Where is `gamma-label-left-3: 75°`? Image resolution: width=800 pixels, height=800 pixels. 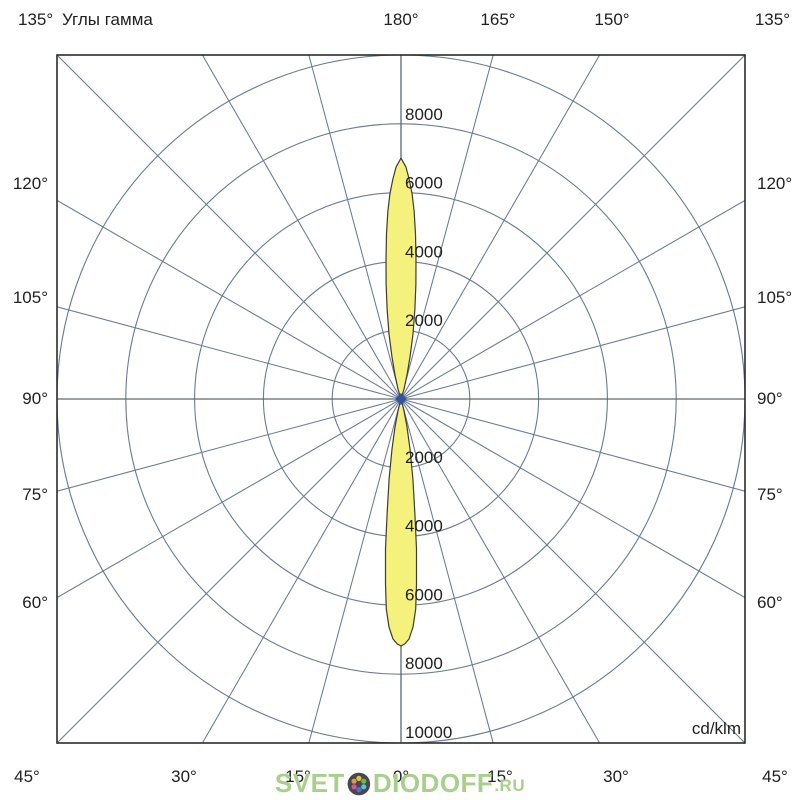
gamma-label-left-3: 75° is located at coordinates (35, 494).